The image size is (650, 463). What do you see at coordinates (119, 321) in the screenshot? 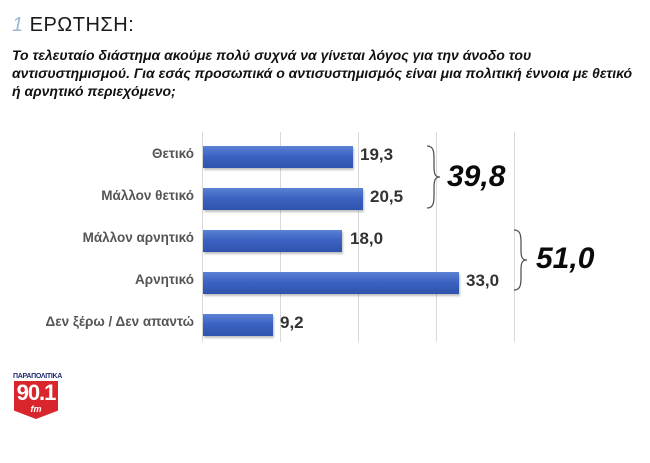
I see `category-label: Δεν ξέρω / Δεν απαντώ` at bounding box center [119, 321].